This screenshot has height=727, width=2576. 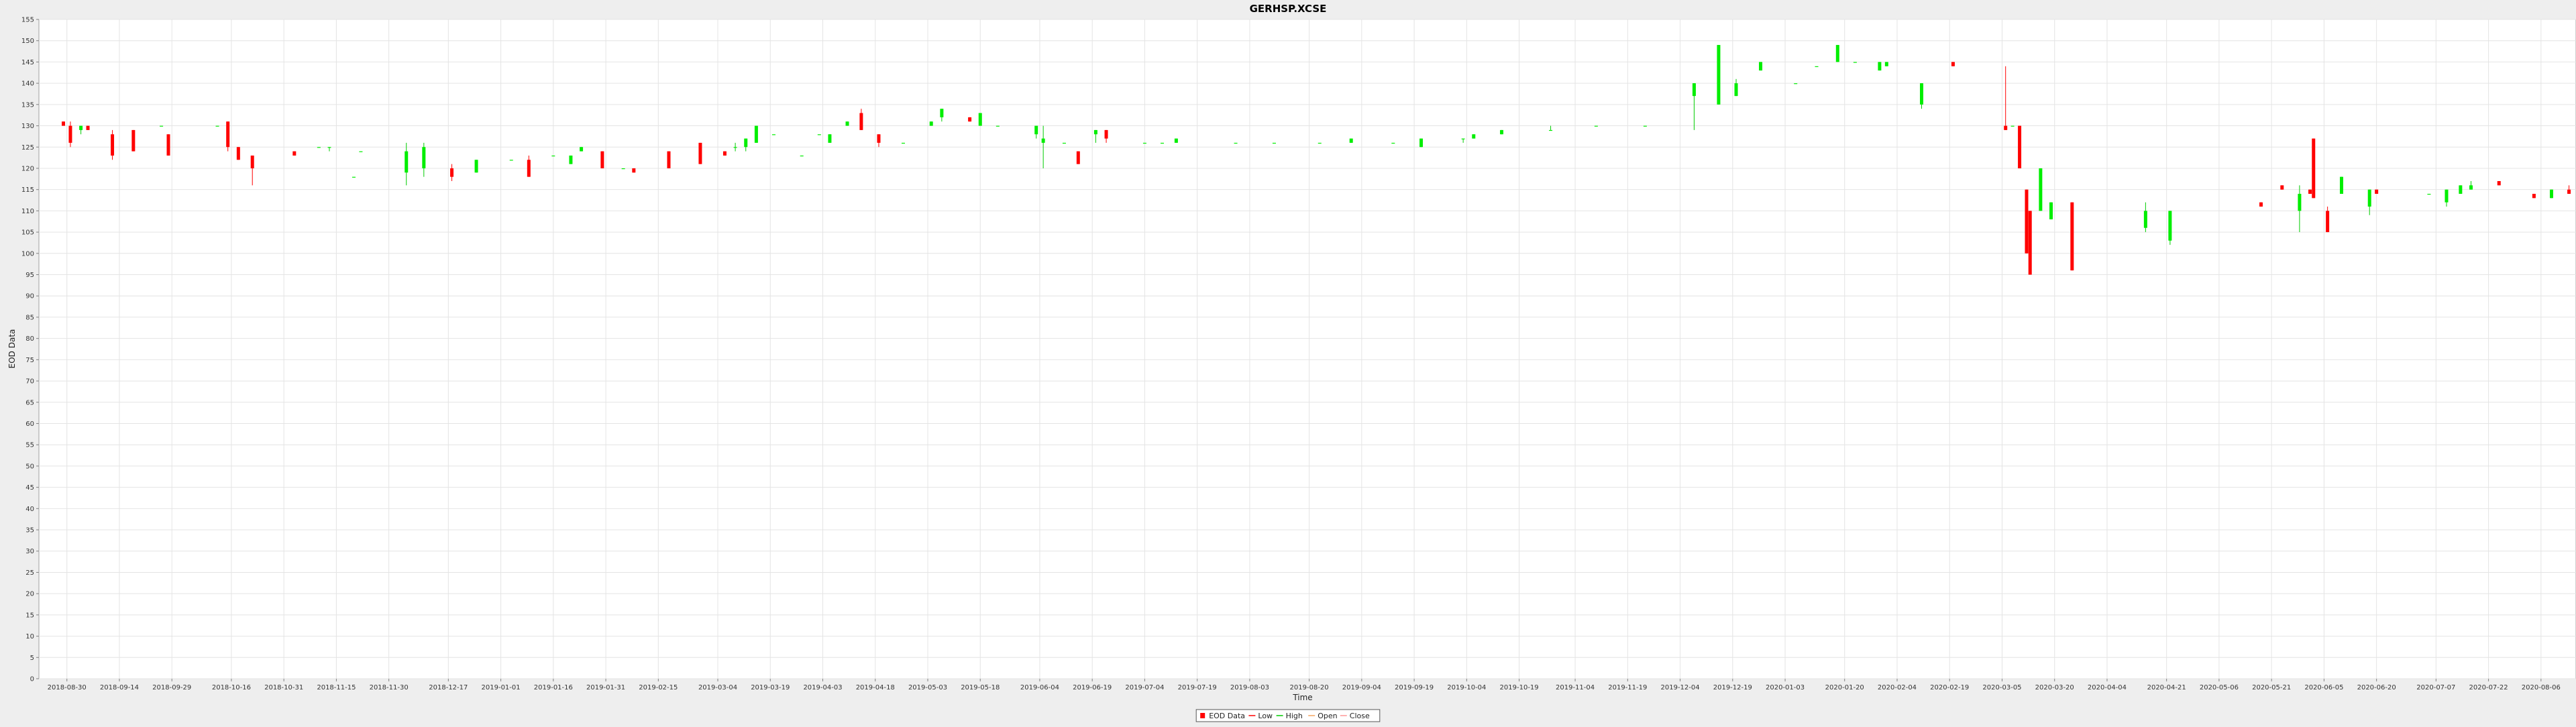 What do you see at coordinates (27, 62) in the screenshot?
I see `y-tick-label: 145` at bounding box center [27, 62].